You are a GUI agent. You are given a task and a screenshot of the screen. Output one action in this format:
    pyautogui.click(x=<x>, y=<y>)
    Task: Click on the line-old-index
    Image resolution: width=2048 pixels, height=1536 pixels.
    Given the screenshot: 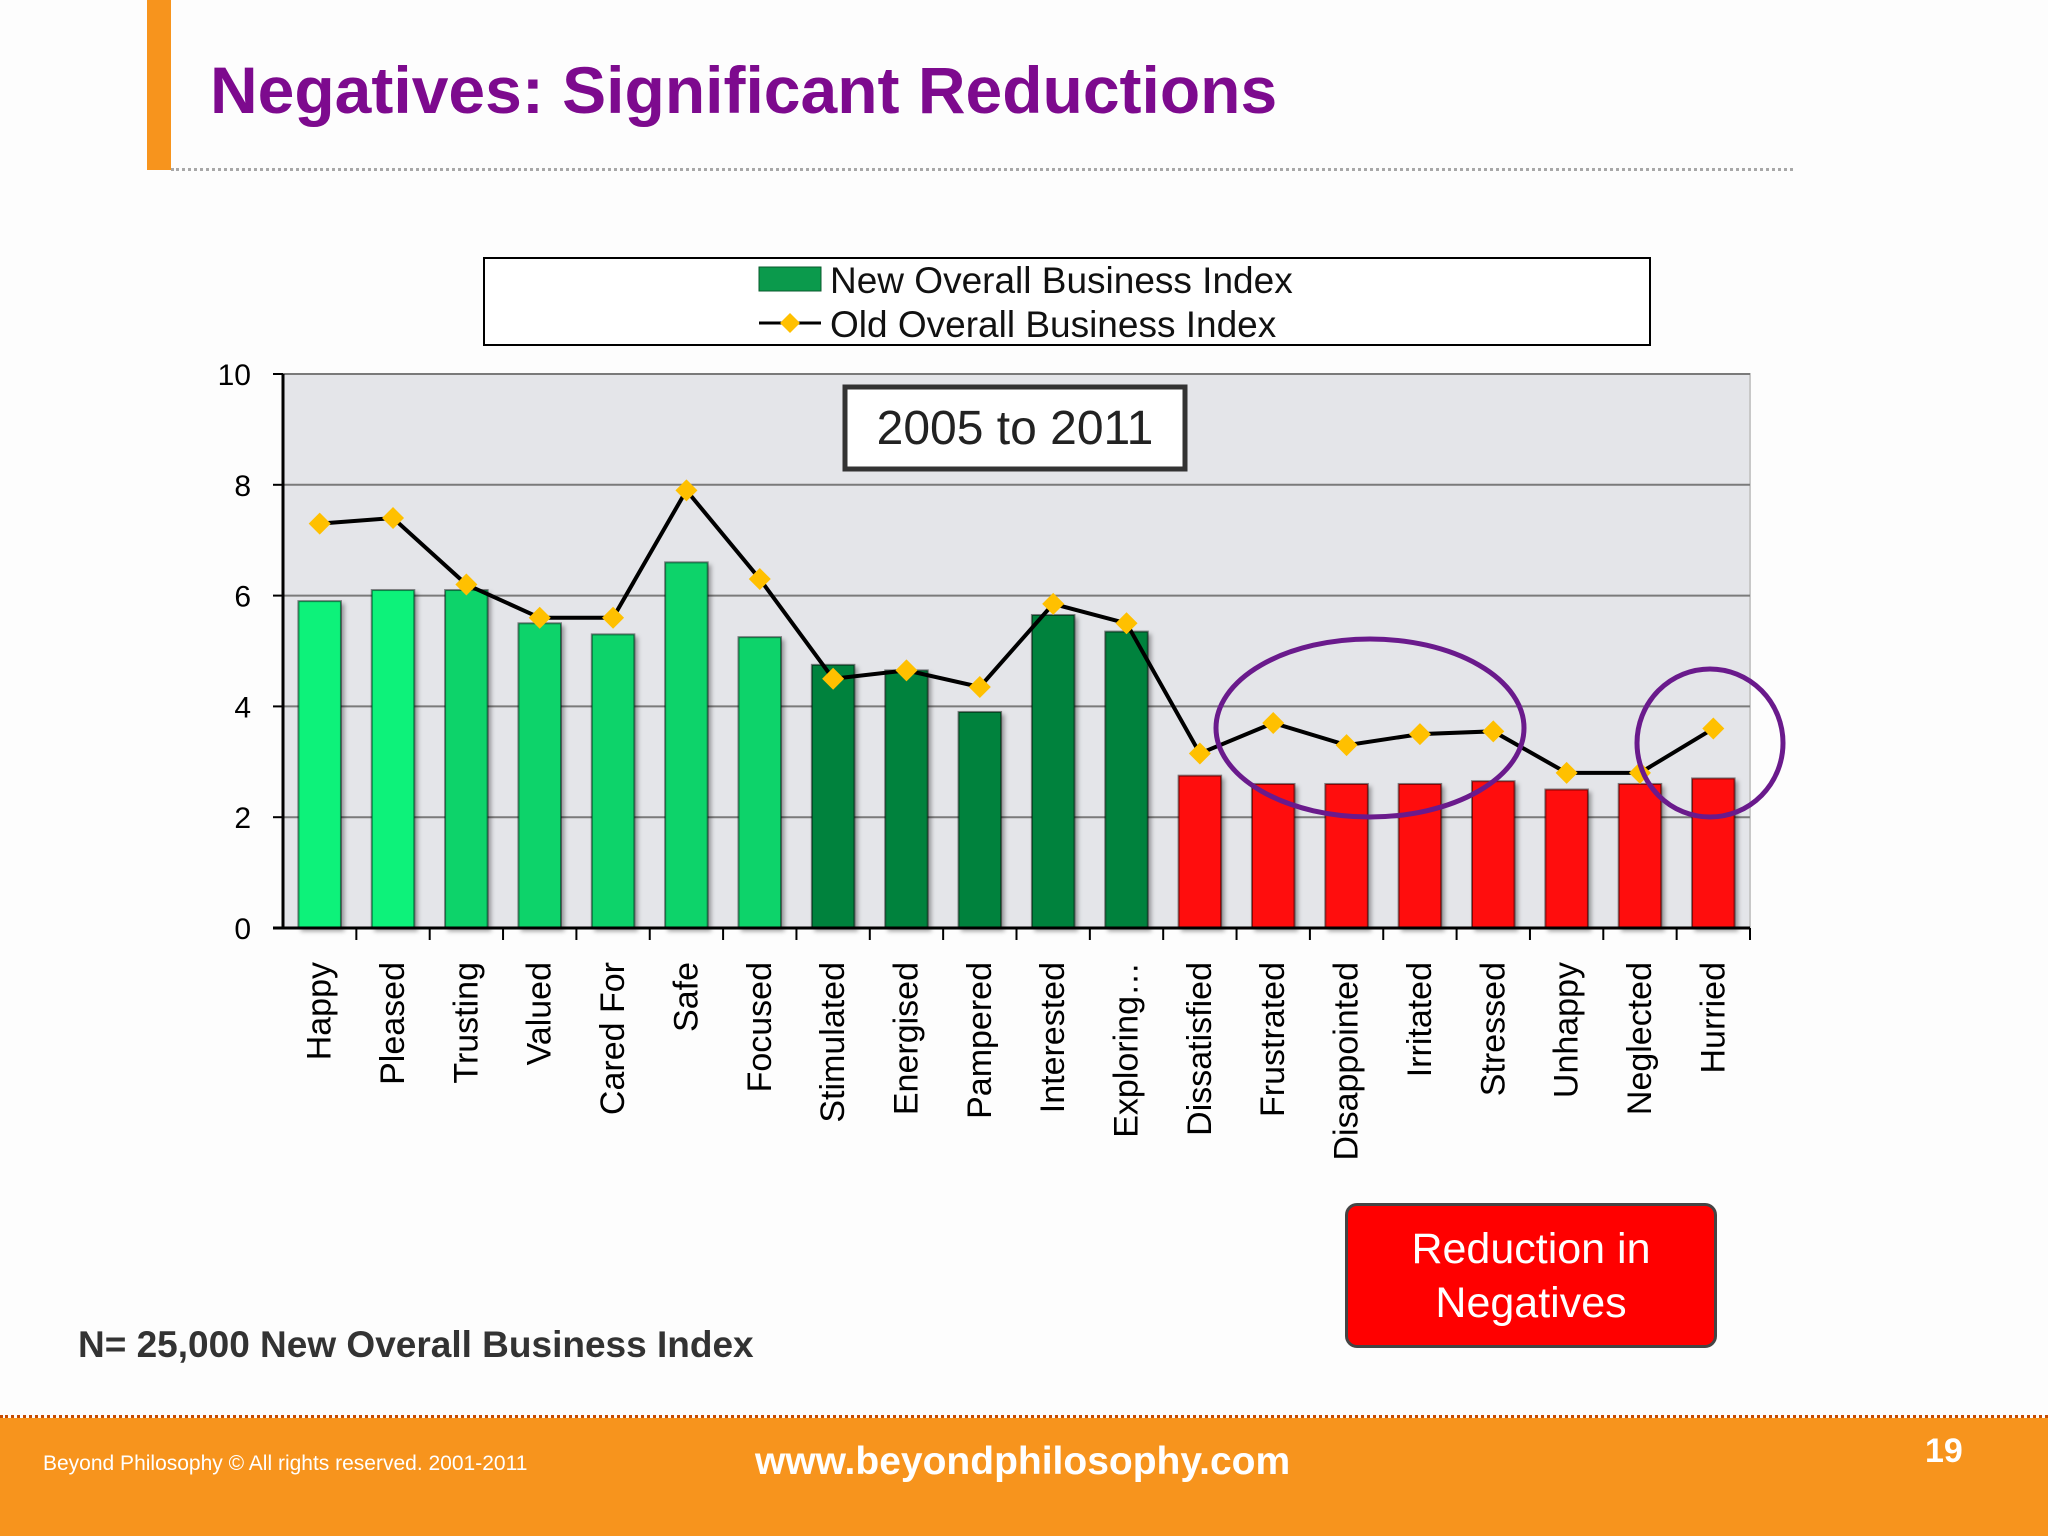 What is the action you would take?
    pyautogui.click(x=1016, y=631)
    